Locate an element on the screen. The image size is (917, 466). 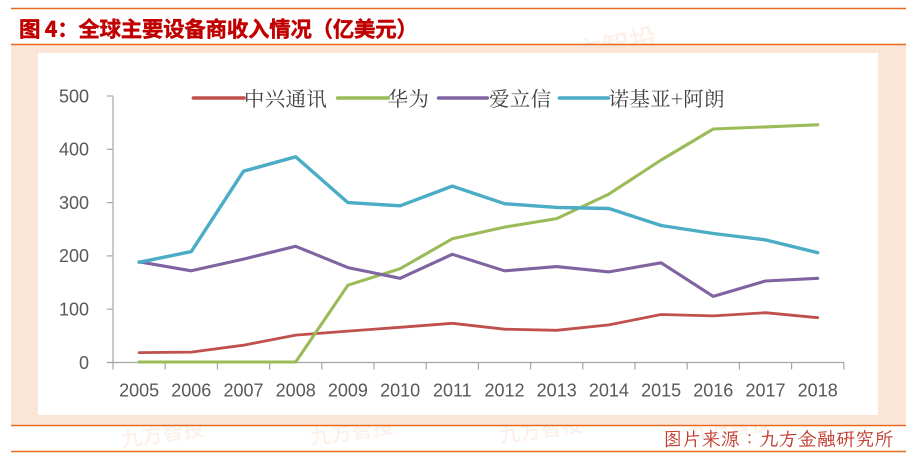
svg-text: 2005 is located at coordinates (139, 391).